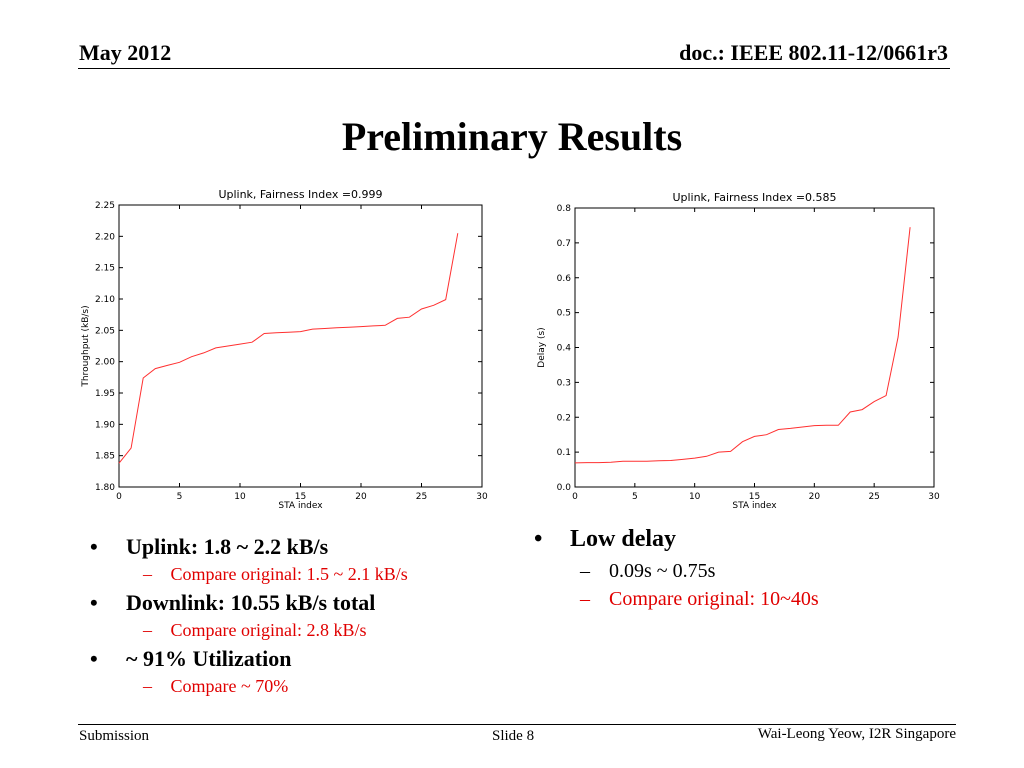 This screenshot has height=768, width=1024. What do you see at coordinates (114, 736) in the screenshot?
I see `footer-submission: Submission` at bounding box center [114, 736].